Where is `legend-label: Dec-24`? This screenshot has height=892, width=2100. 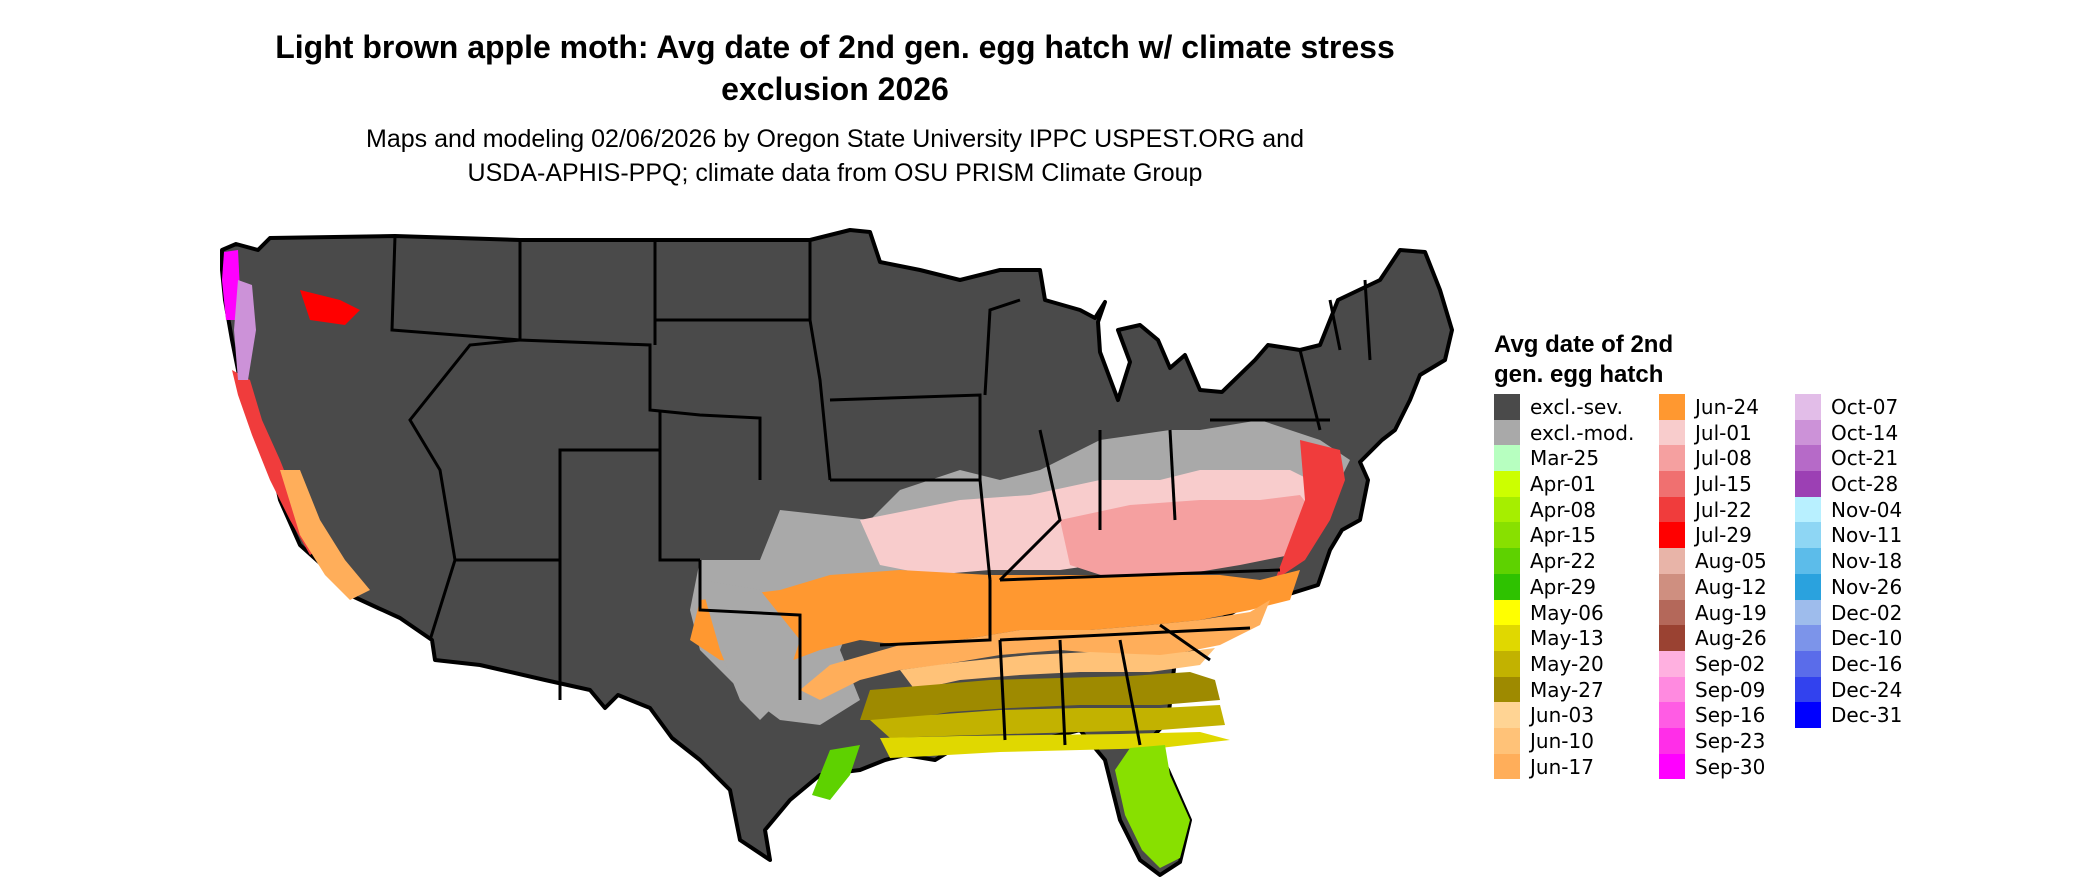
legend-label: Dec-24 is located at coordinates (1867, 689).